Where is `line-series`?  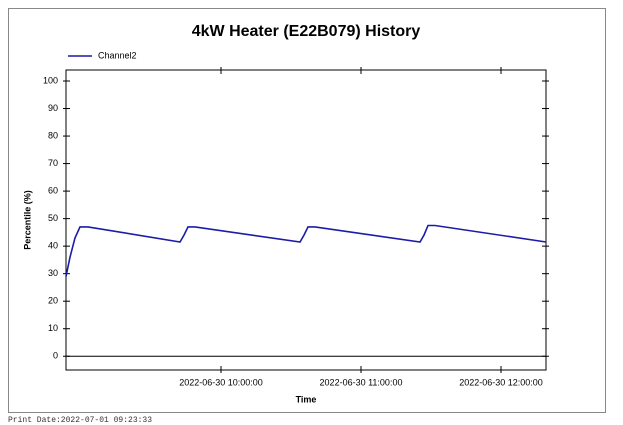
line-series is located at coordinates (306, 250).